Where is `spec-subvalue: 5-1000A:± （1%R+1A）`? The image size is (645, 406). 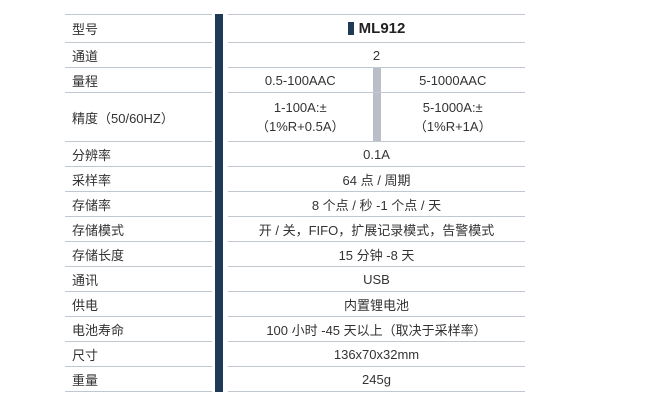 spec-subvalue: 5-1000A:± （1%R+1A） is located at coordinates (453, 117).